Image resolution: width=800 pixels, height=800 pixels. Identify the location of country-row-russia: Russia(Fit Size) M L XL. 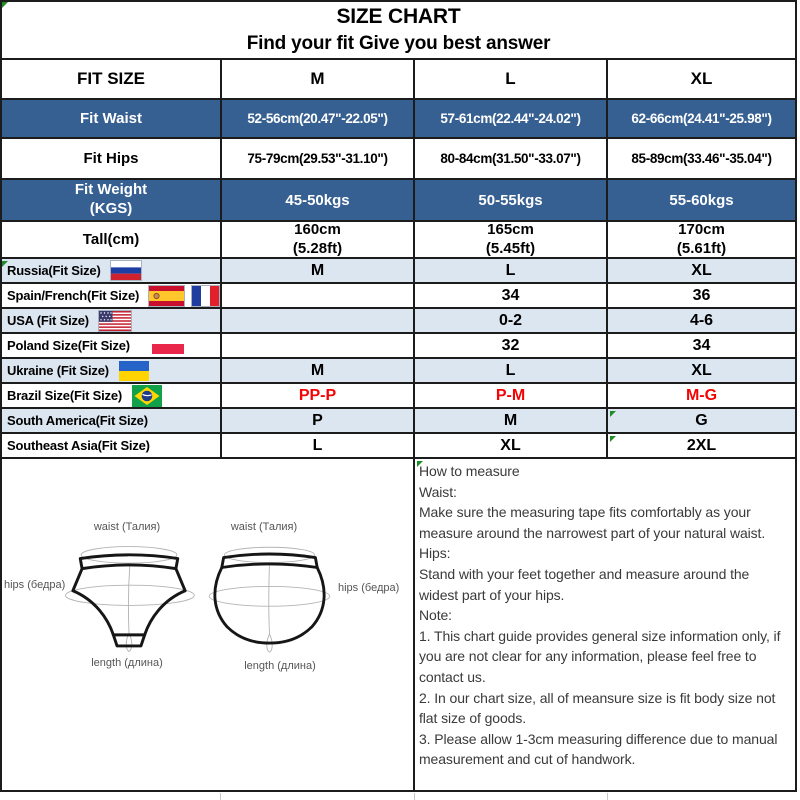
(398, 271).